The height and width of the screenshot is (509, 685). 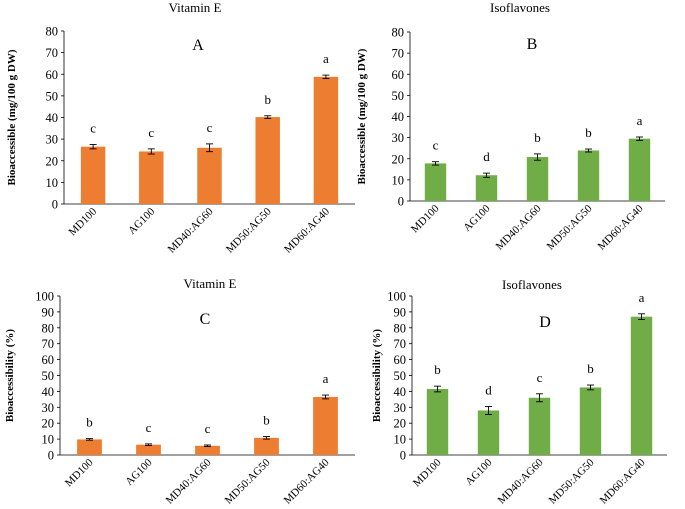 What do you see at coordinates (198, 45) in the screenshot?
I see `panel-label: A` at bounding box center [198, 45].